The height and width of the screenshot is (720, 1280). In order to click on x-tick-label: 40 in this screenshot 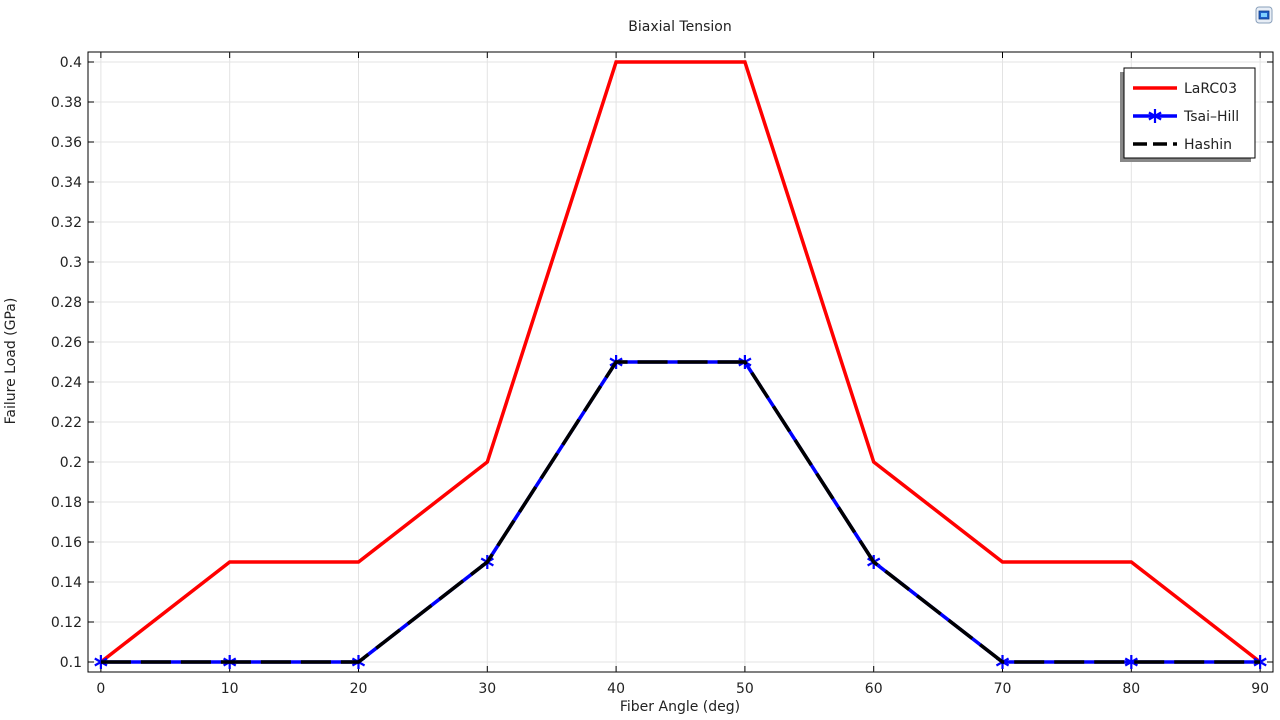, I will do `click(616, 689)`.